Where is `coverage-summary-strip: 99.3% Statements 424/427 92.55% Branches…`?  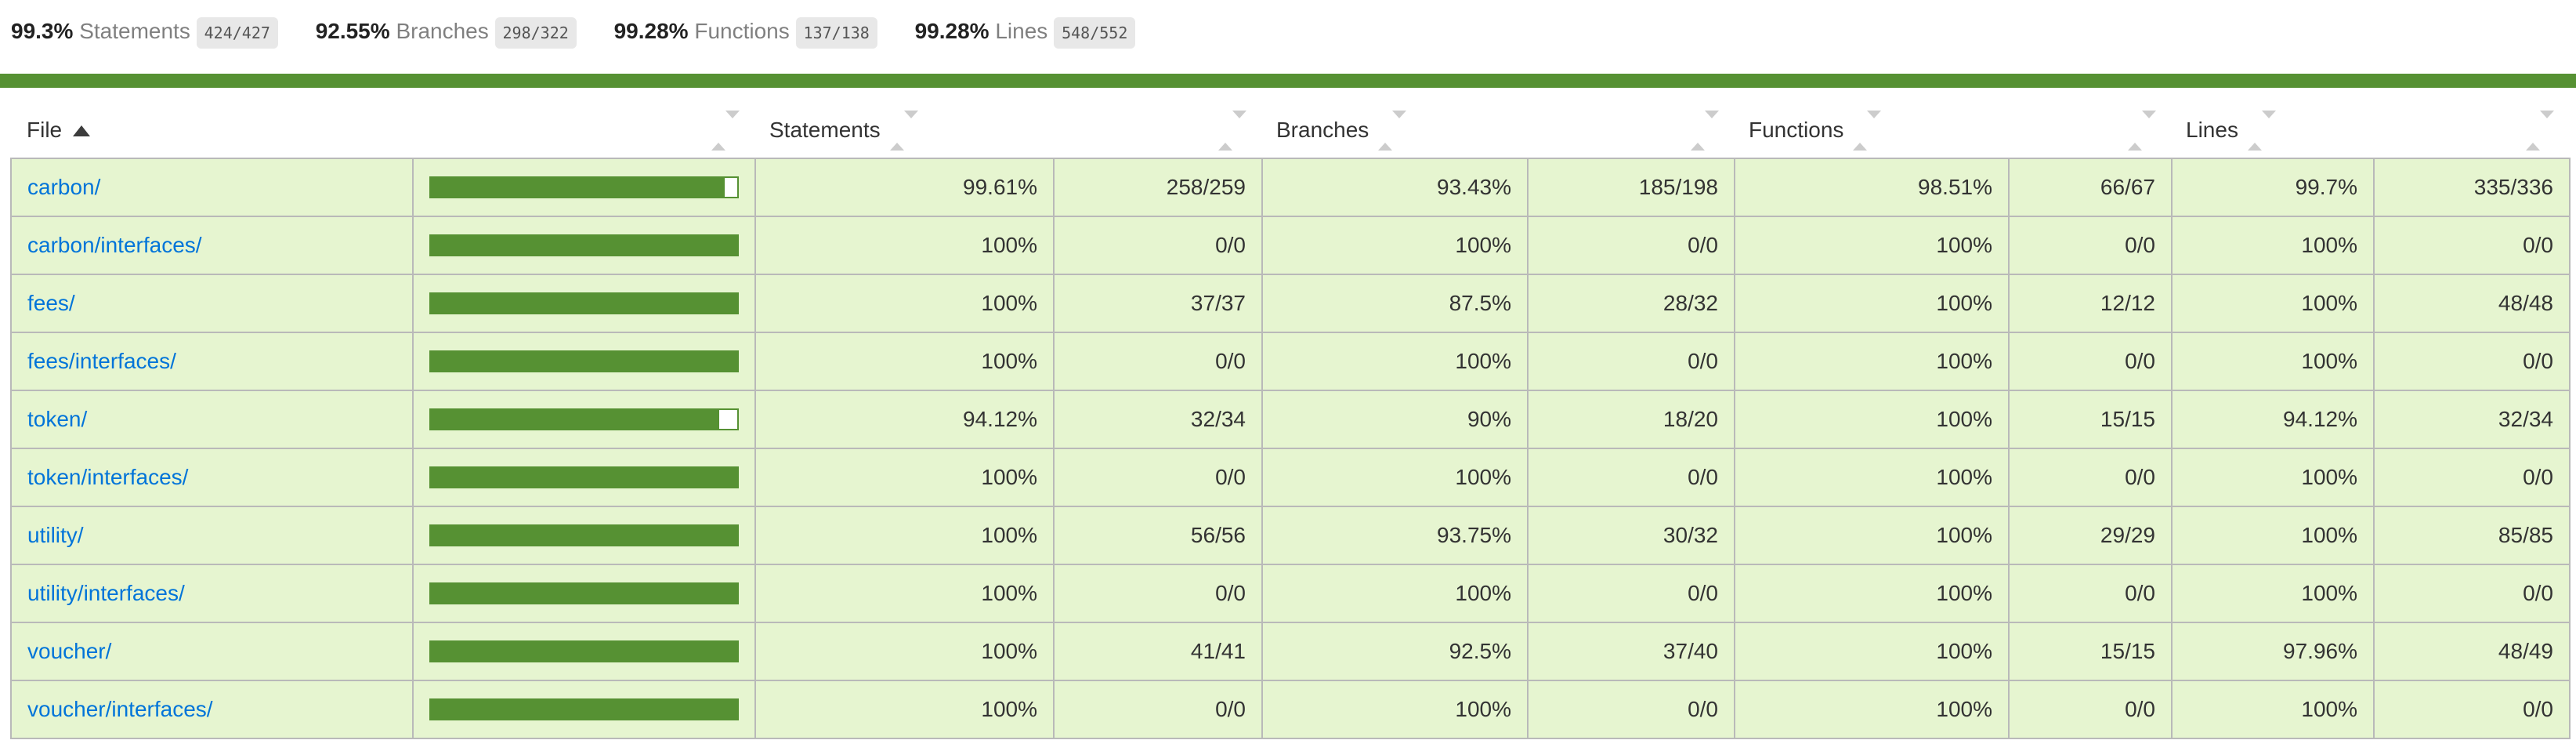
coverage-summary-strip: 99.3% Statements 424/427 92.55% Branches… is located at coordinates (1288, 37).